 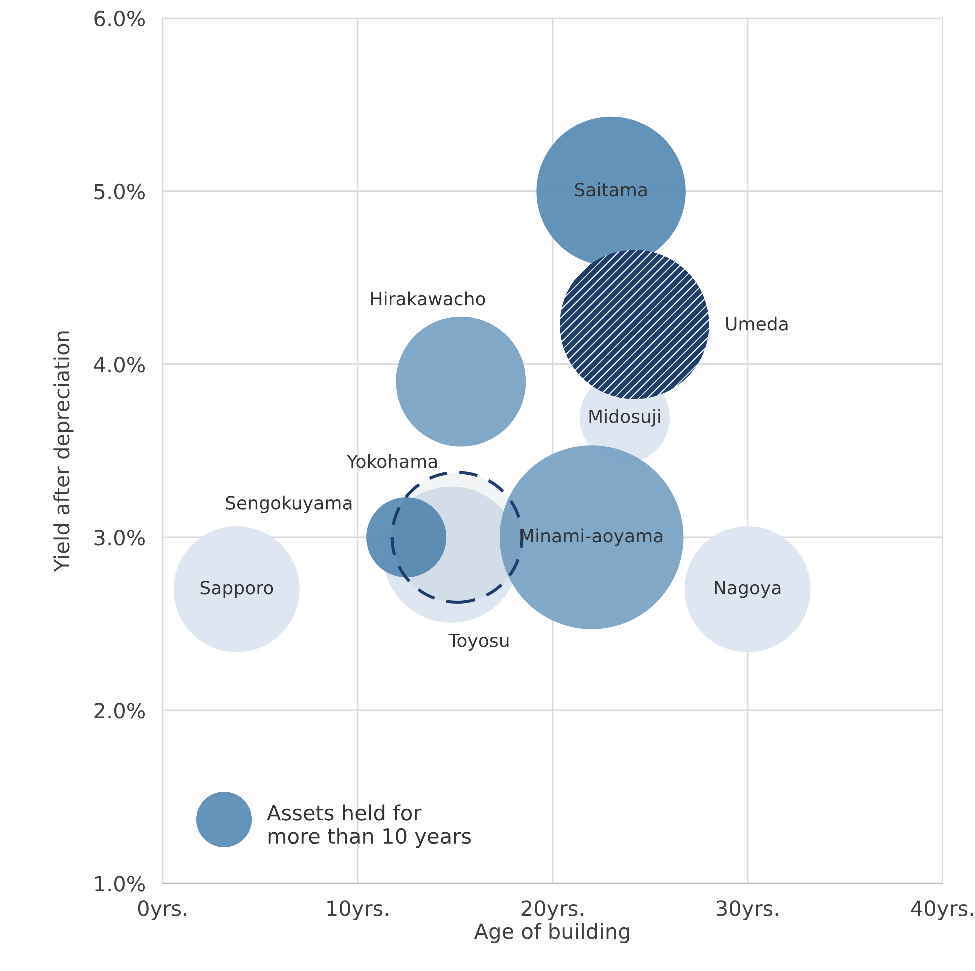 What do you see at coordinates (942, 910) in the screenshot?
I see `x-tick-label: 40yrs.` at bounding box center [942, 910].